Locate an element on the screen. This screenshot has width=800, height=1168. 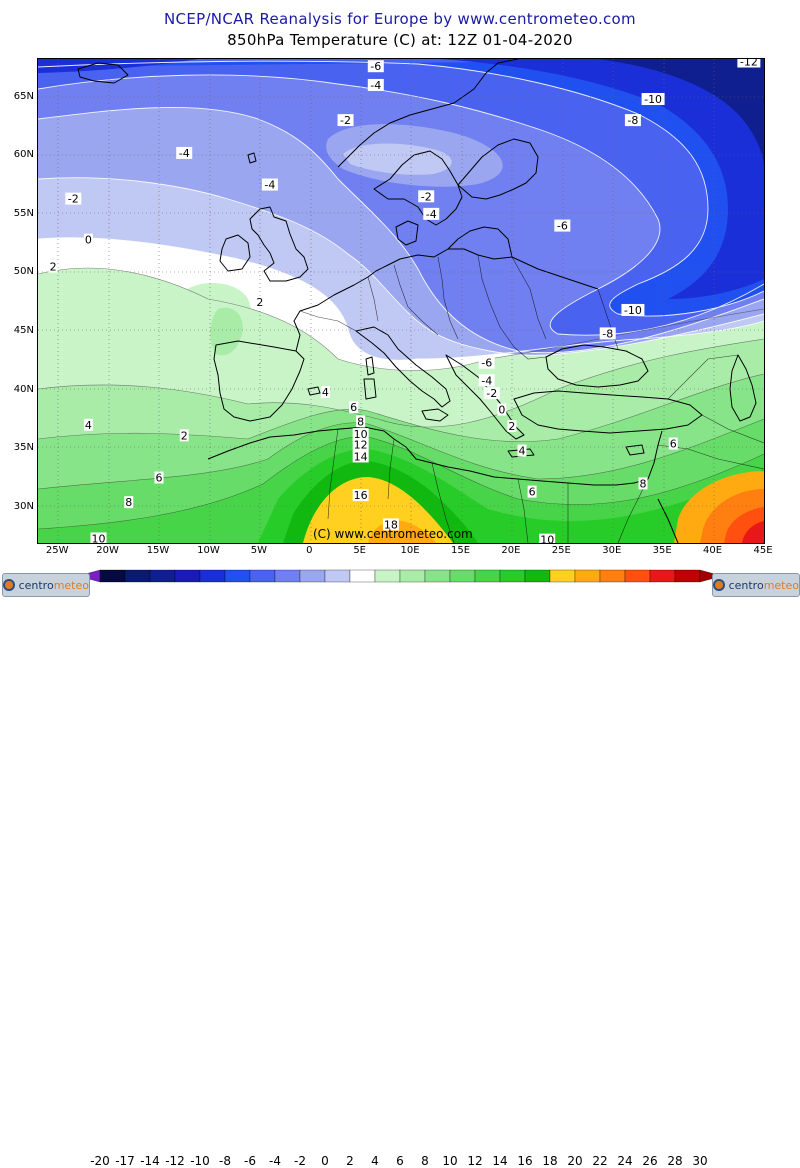
lon-label: 25W is located at coordinates (57, 550).